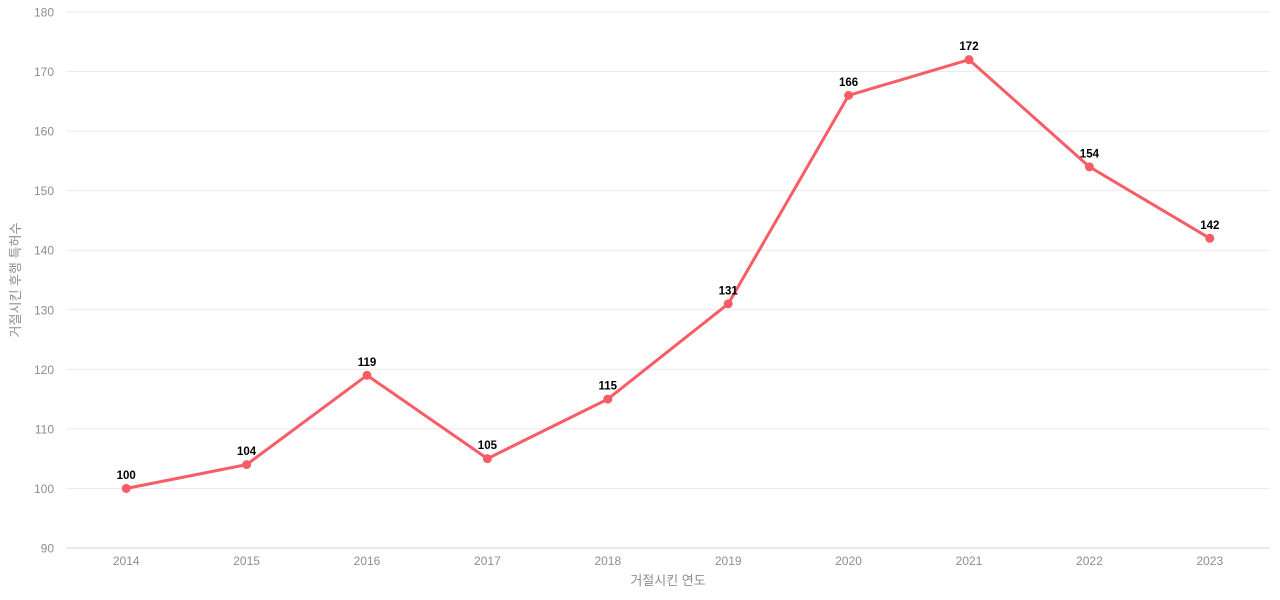 The width and height of the screenshot is (1280, 600). I want to click on value-label: 119, so click(367, 363).